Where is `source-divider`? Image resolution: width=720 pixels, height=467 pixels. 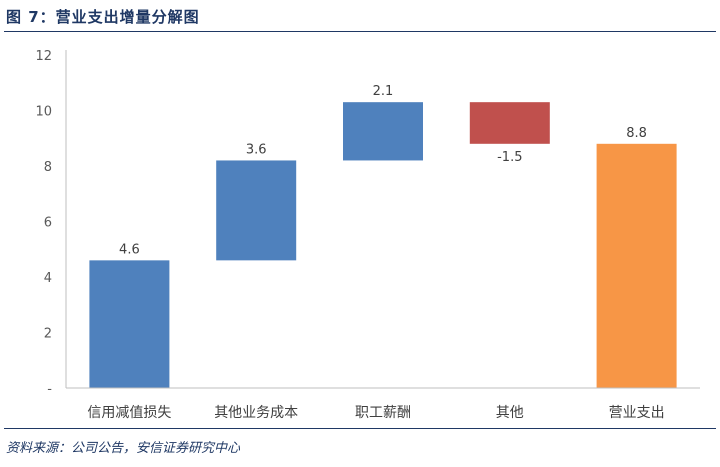 source-divider is located at coordinates (360, 428).